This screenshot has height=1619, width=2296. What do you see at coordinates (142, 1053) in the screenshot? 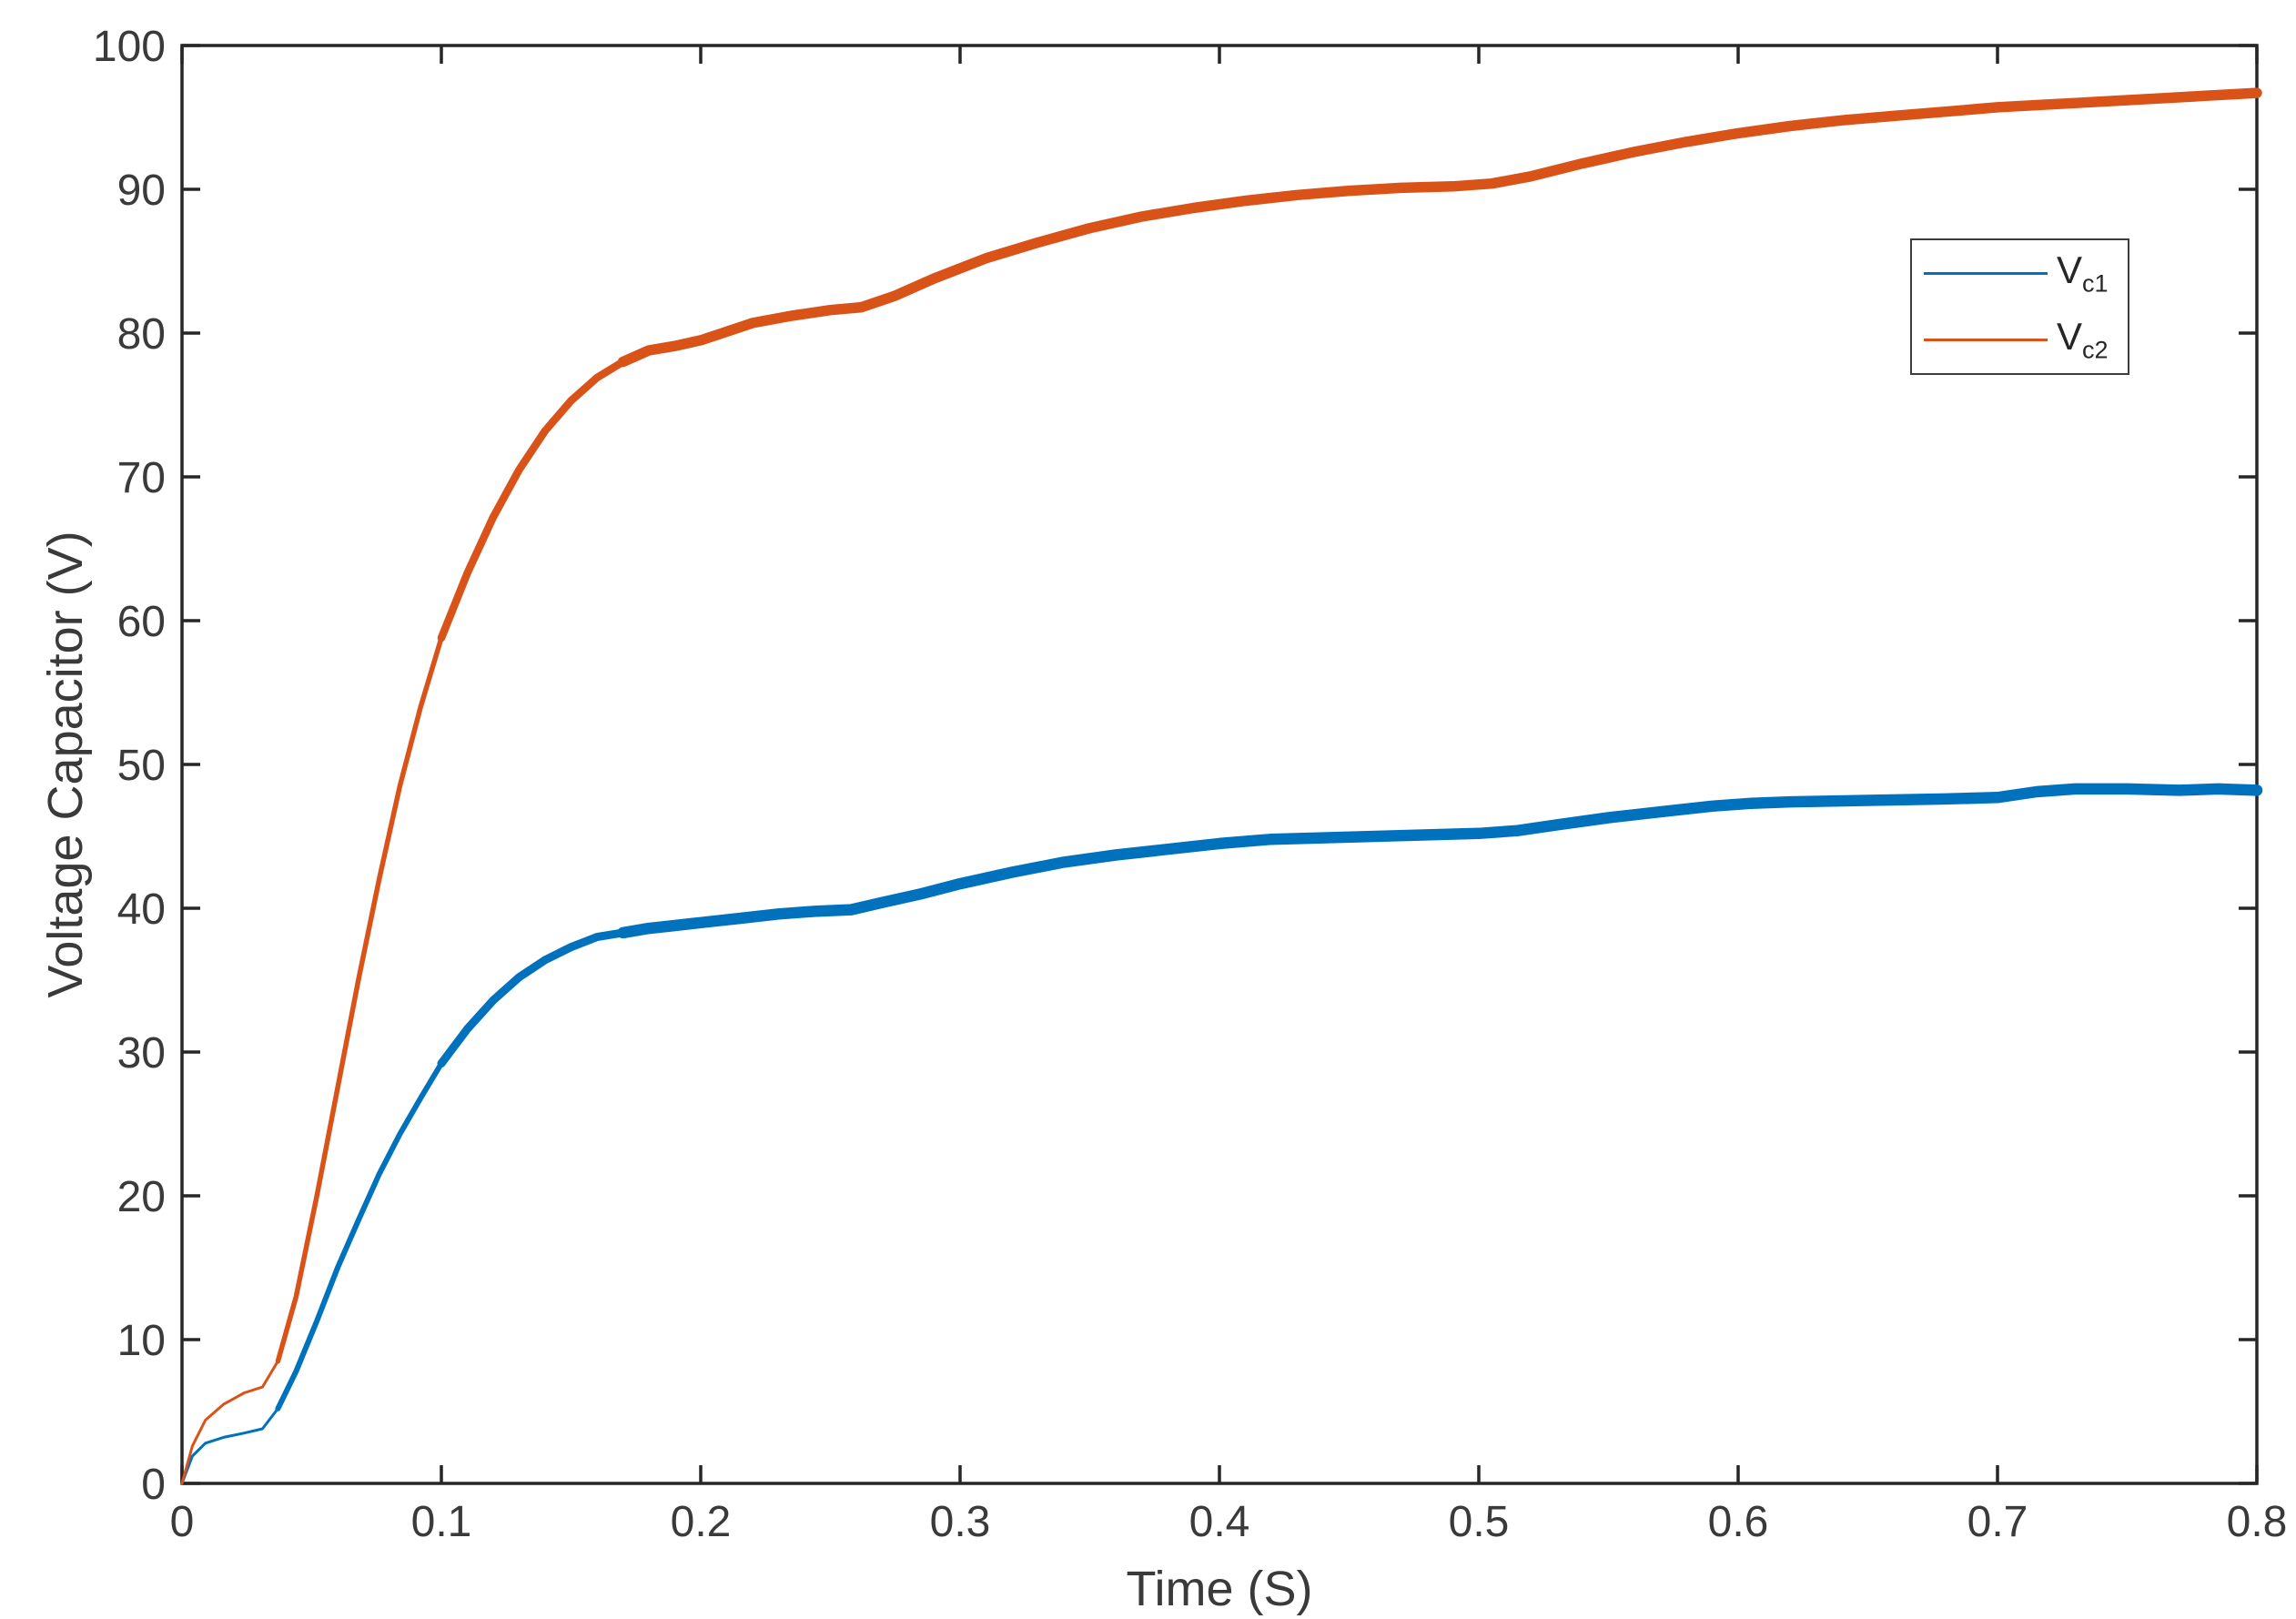
I see `y-tick-label: 30` at bounding box center [142, 1053].